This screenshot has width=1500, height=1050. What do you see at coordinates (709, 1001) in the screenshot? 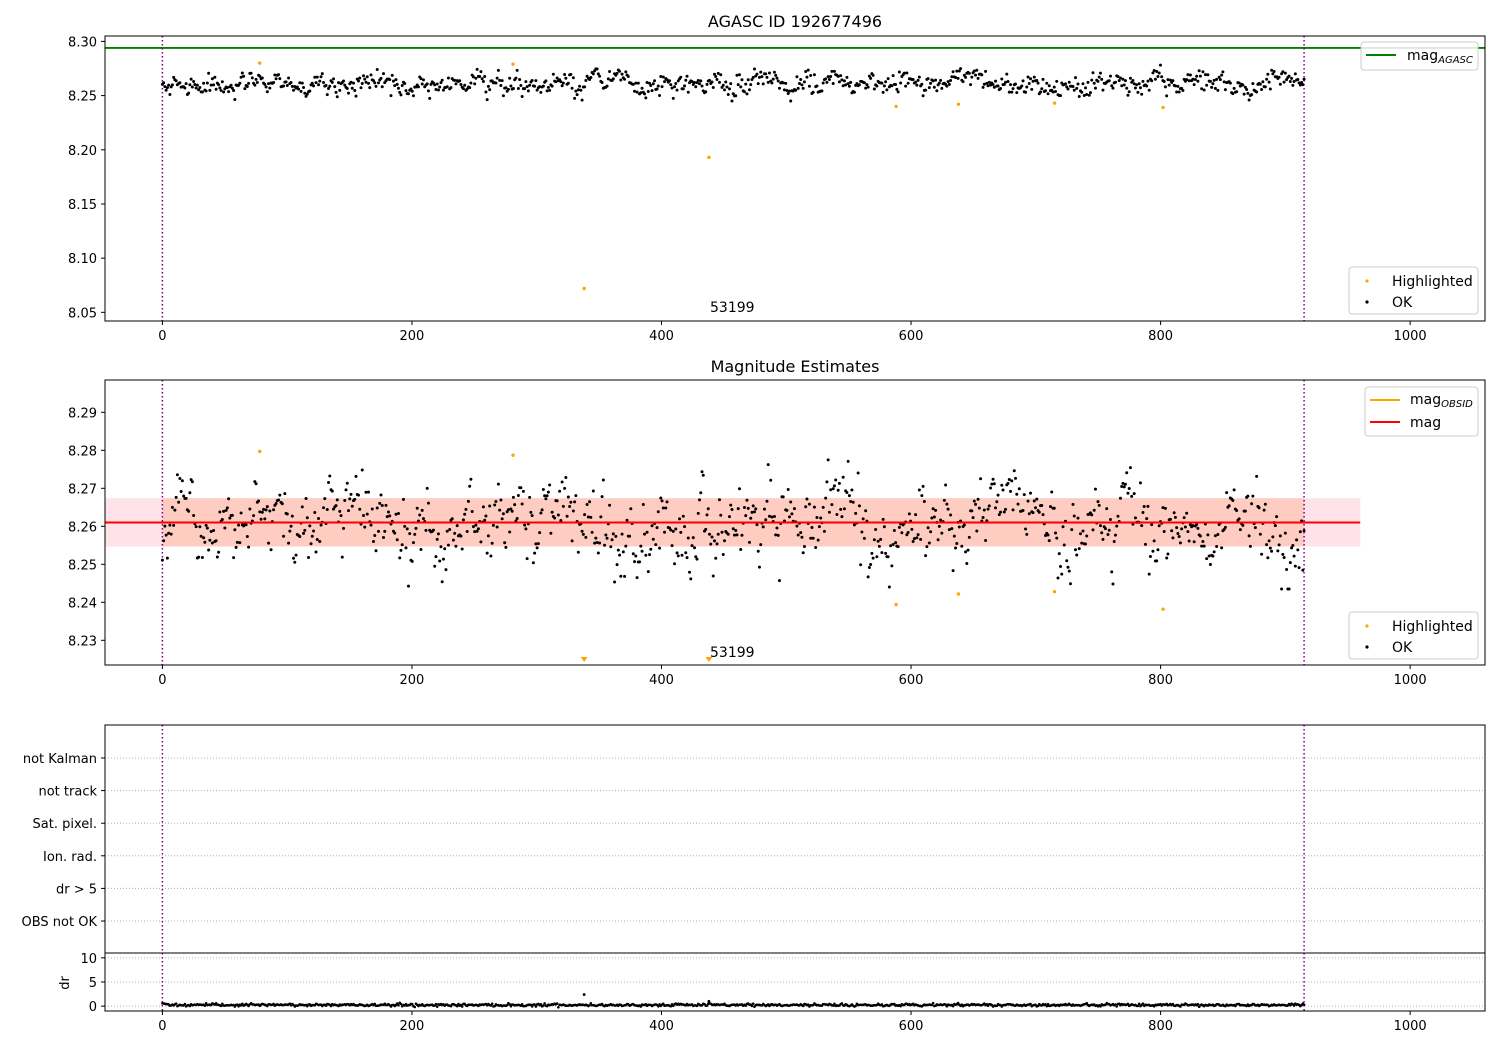
I see `dr-outlier-point` at bounding box center [709, 1001].